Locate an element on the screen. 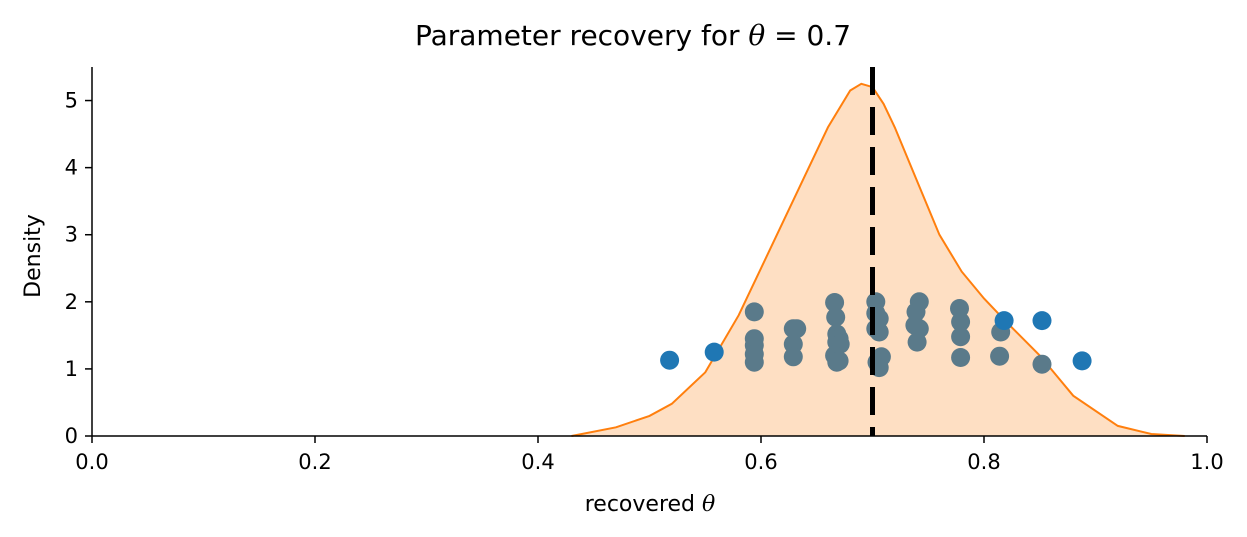  y-axis-label: Density is located at coordinates (33, 256).